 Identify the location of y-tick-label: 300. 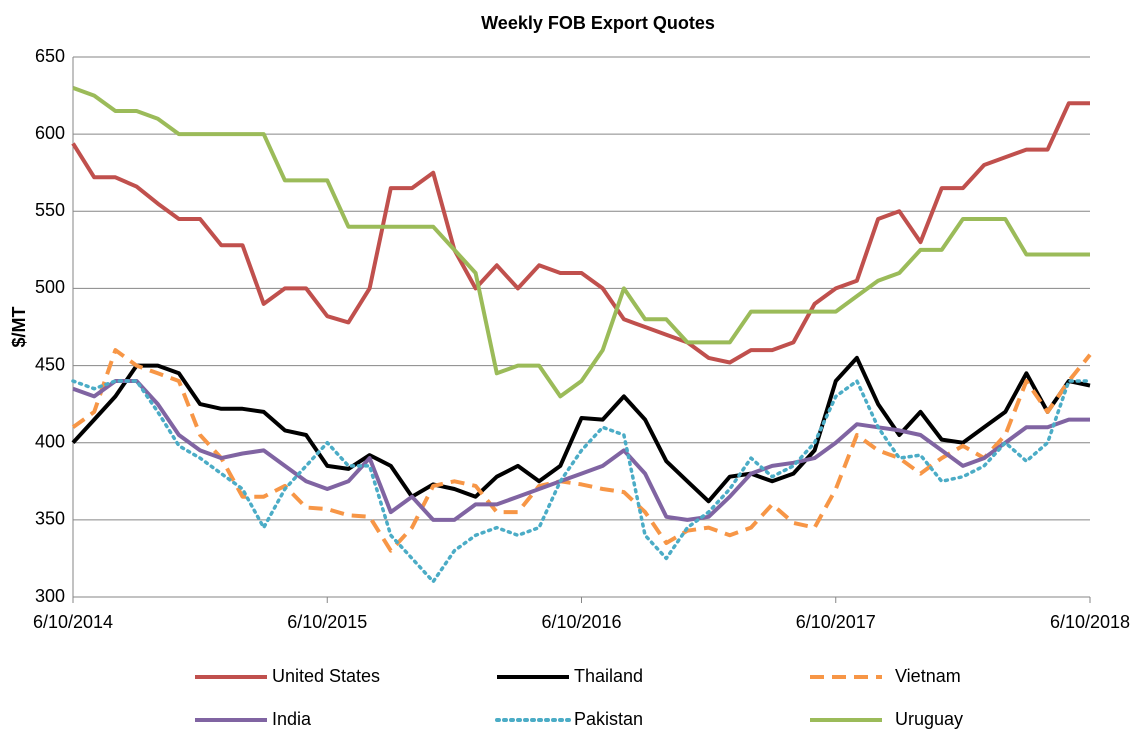
(50, 596).